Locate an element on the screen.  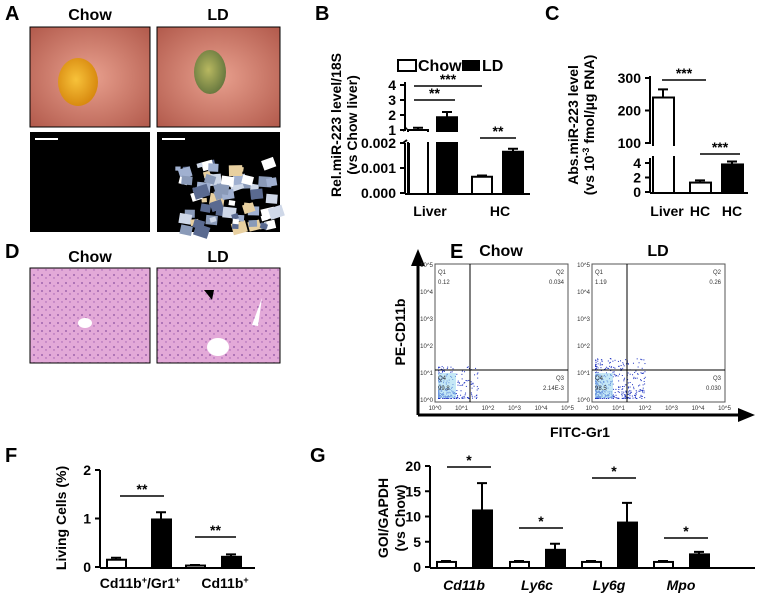
f-x-label: Cd11b+ is located at coordinates (224, 583).